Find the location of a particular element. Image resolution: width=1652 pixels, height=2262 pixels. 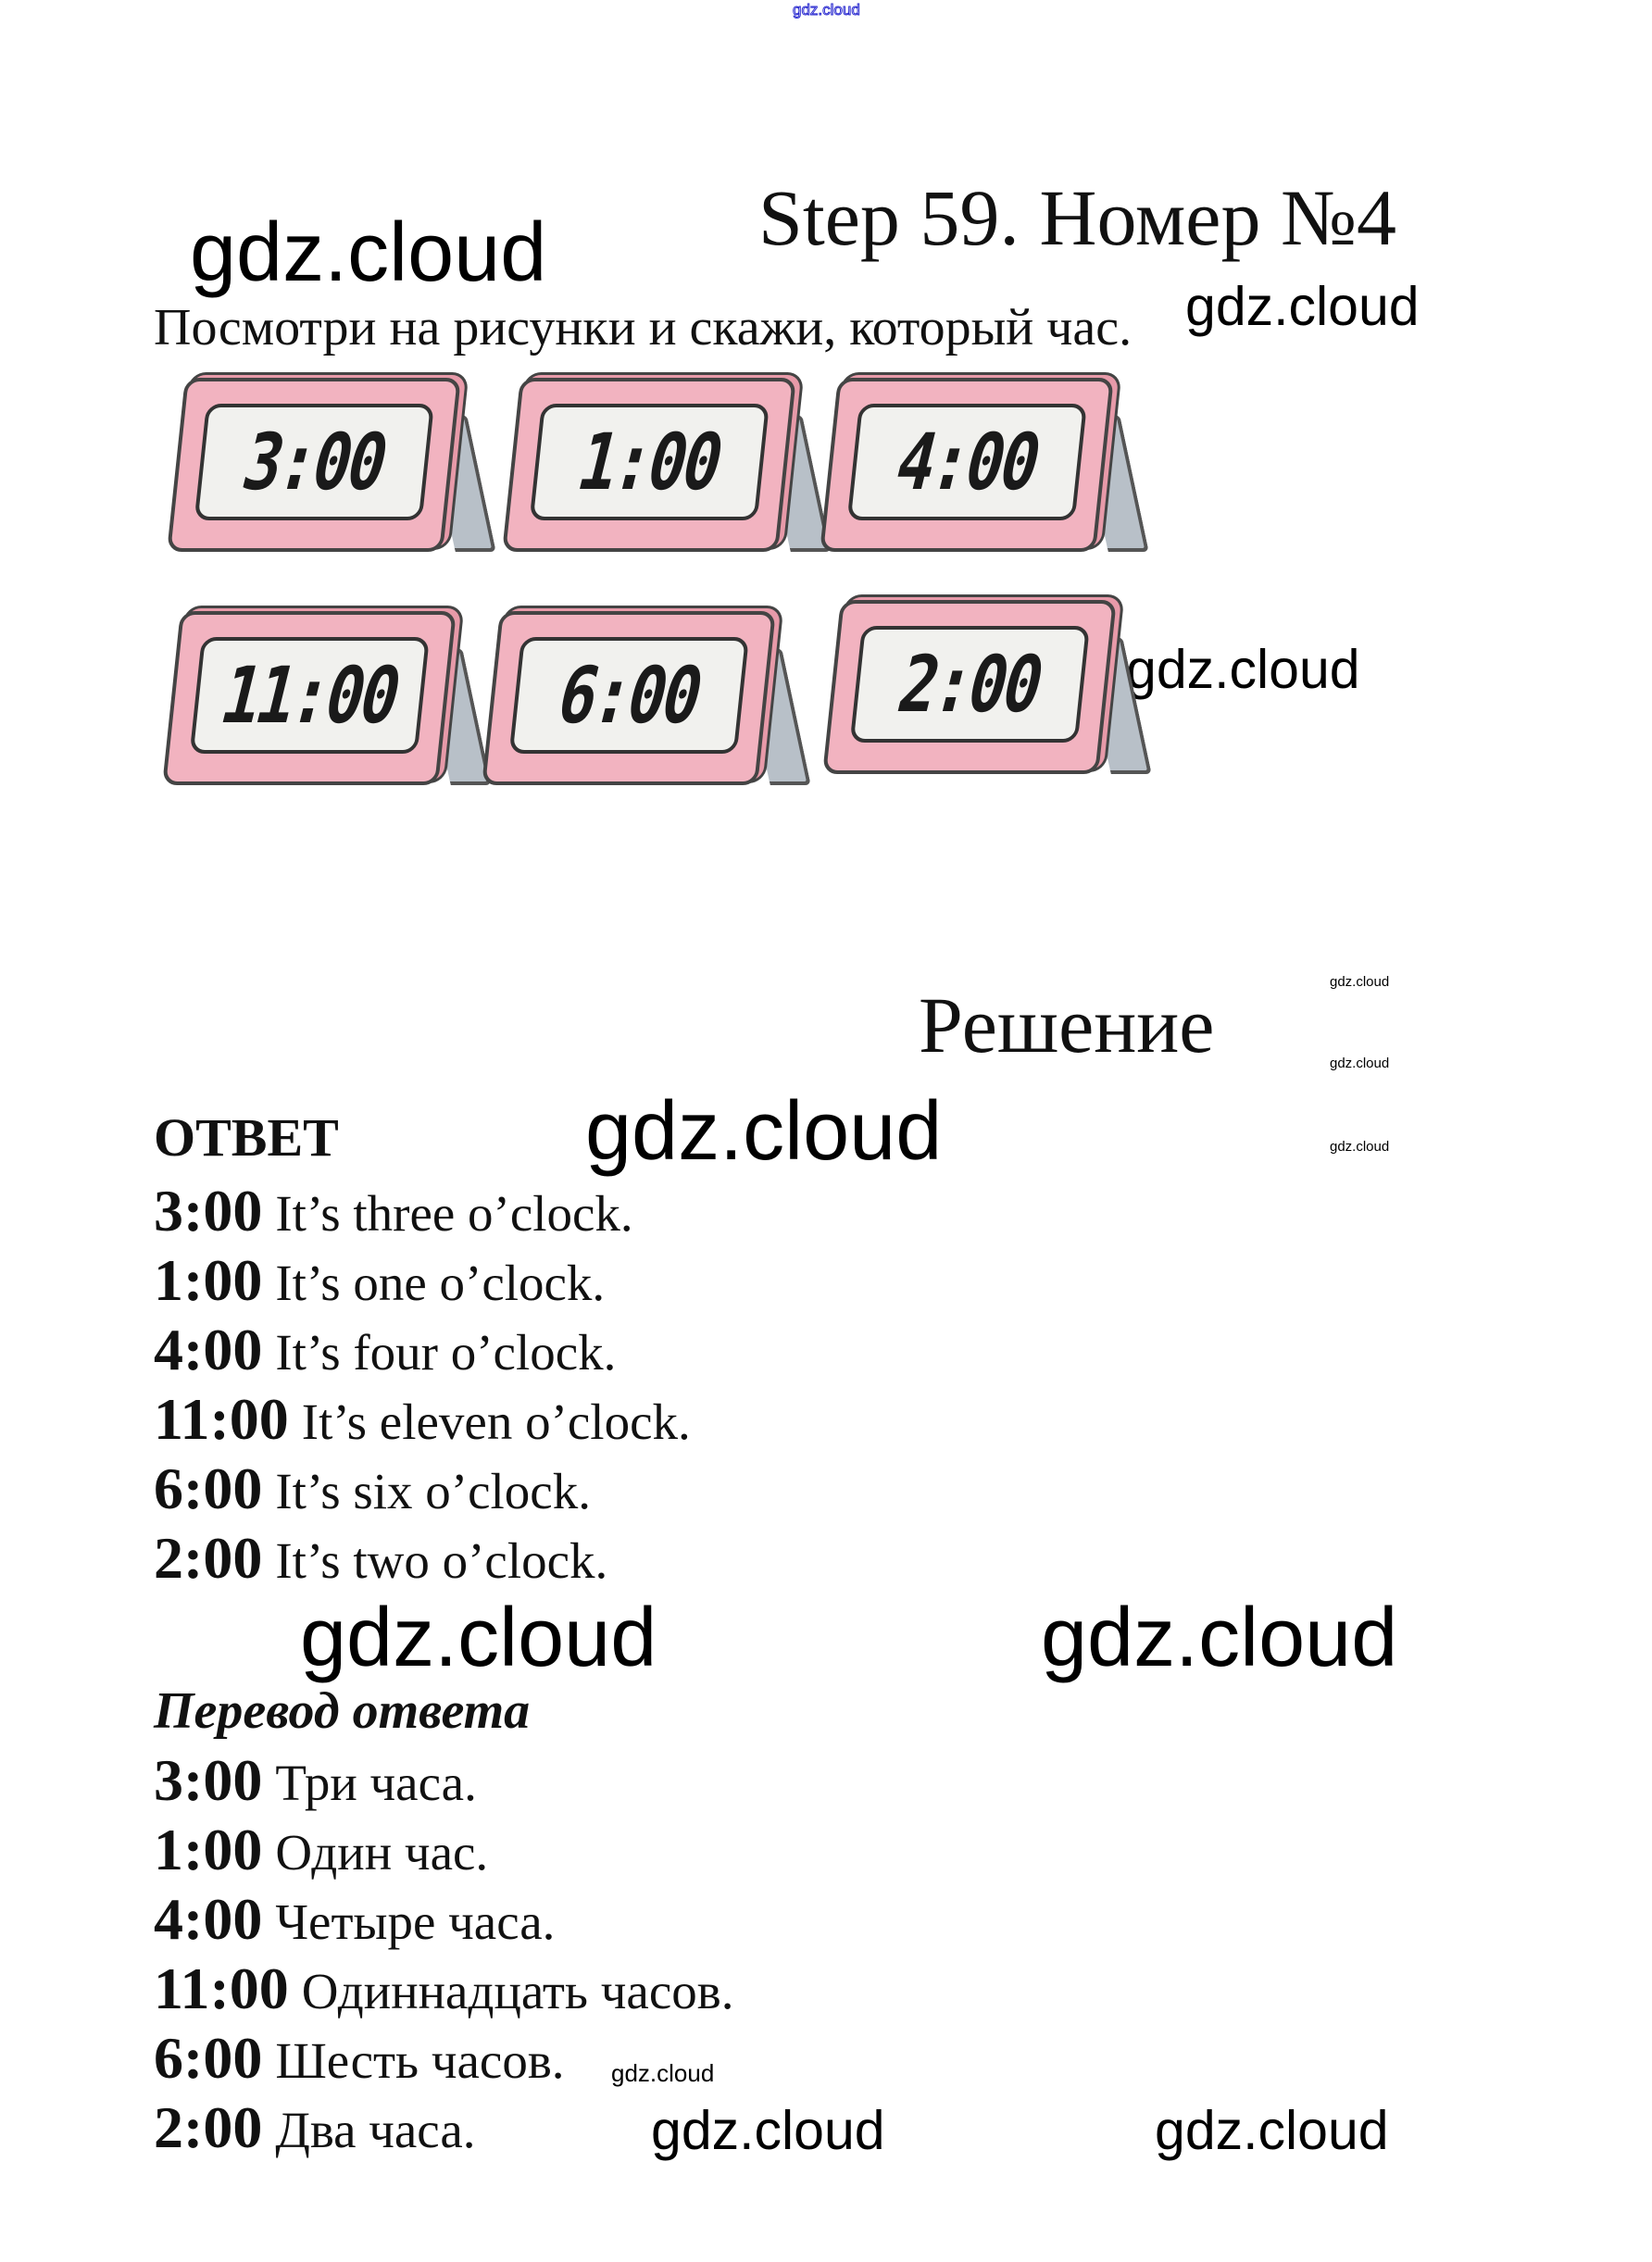

clock-screen: 2:00 is located at coordinates (969, 685).